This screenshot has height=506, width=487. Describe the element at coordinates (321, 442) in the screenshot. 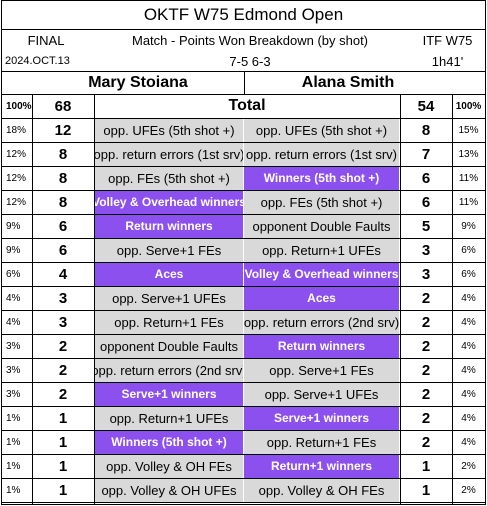

I see `right-shot-label: opp. Return+1 FEs` at that location.